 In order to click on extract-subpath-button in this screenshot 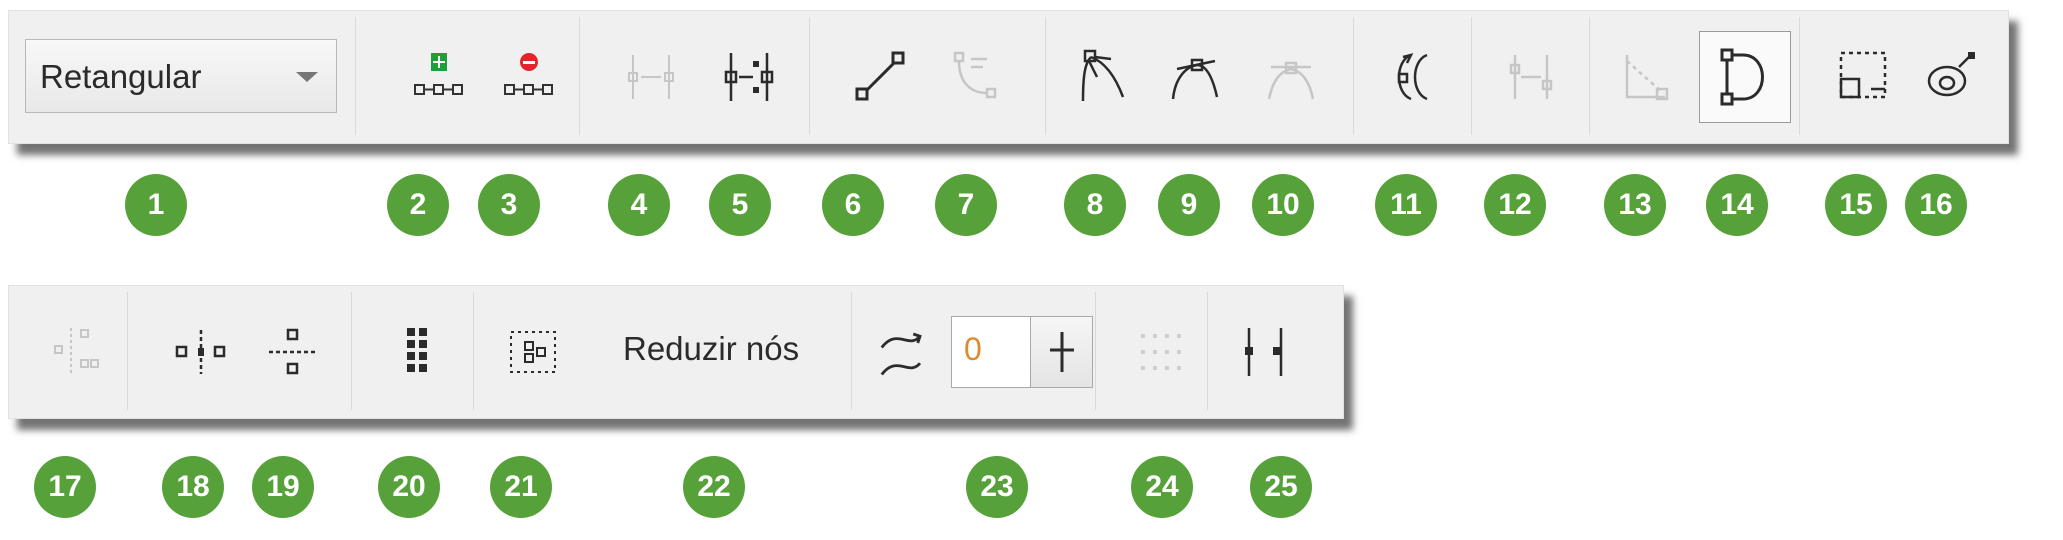, I will do `click(1645, 77)`.